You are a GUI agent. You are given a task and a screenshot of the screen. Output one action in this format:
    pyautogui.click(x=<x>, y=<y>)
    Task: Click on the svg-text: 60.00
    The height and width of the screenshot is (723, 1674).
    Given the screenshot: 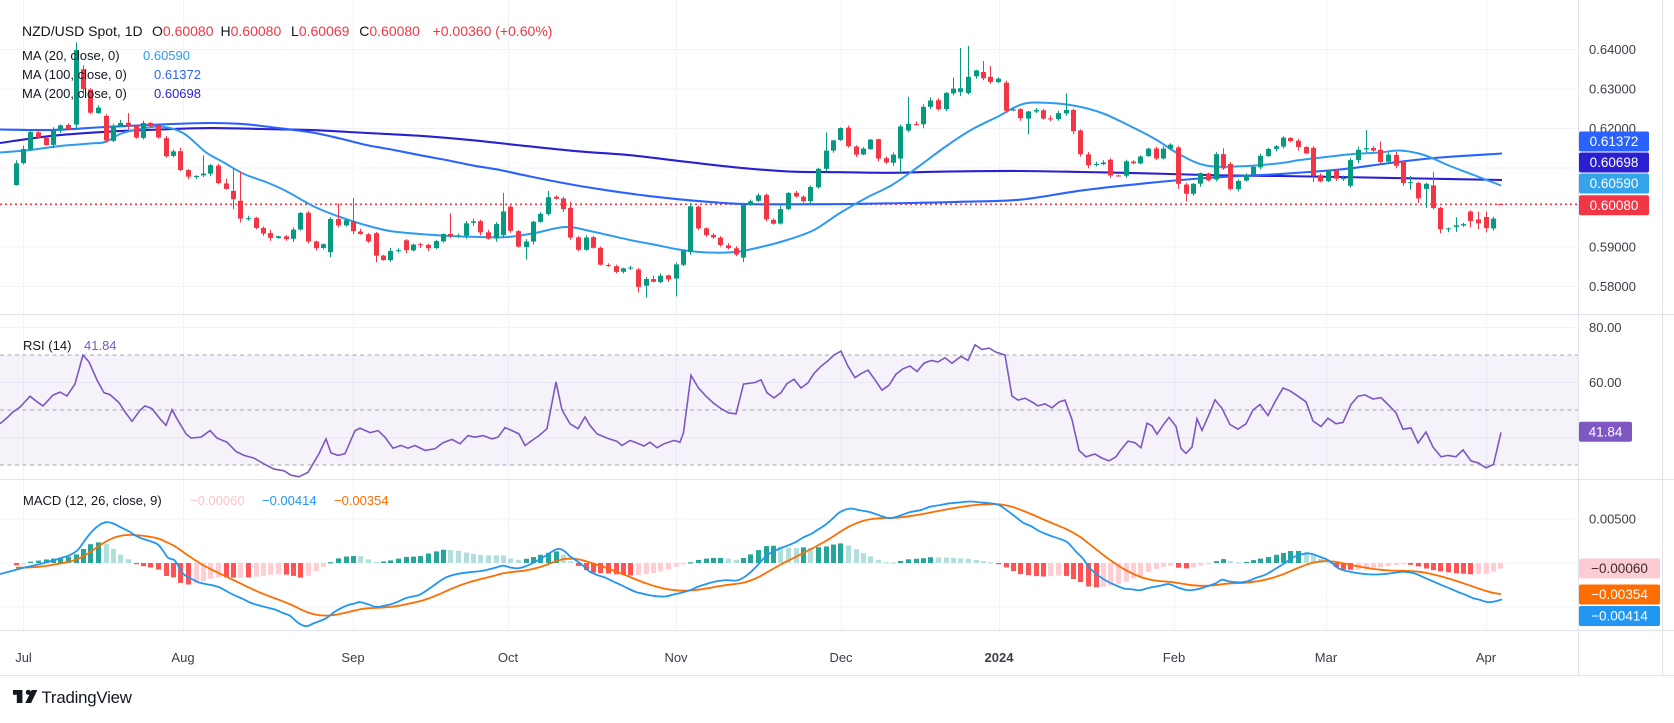 What is the action you would take?
    pyautogui.click(x=1605, y=382)
    